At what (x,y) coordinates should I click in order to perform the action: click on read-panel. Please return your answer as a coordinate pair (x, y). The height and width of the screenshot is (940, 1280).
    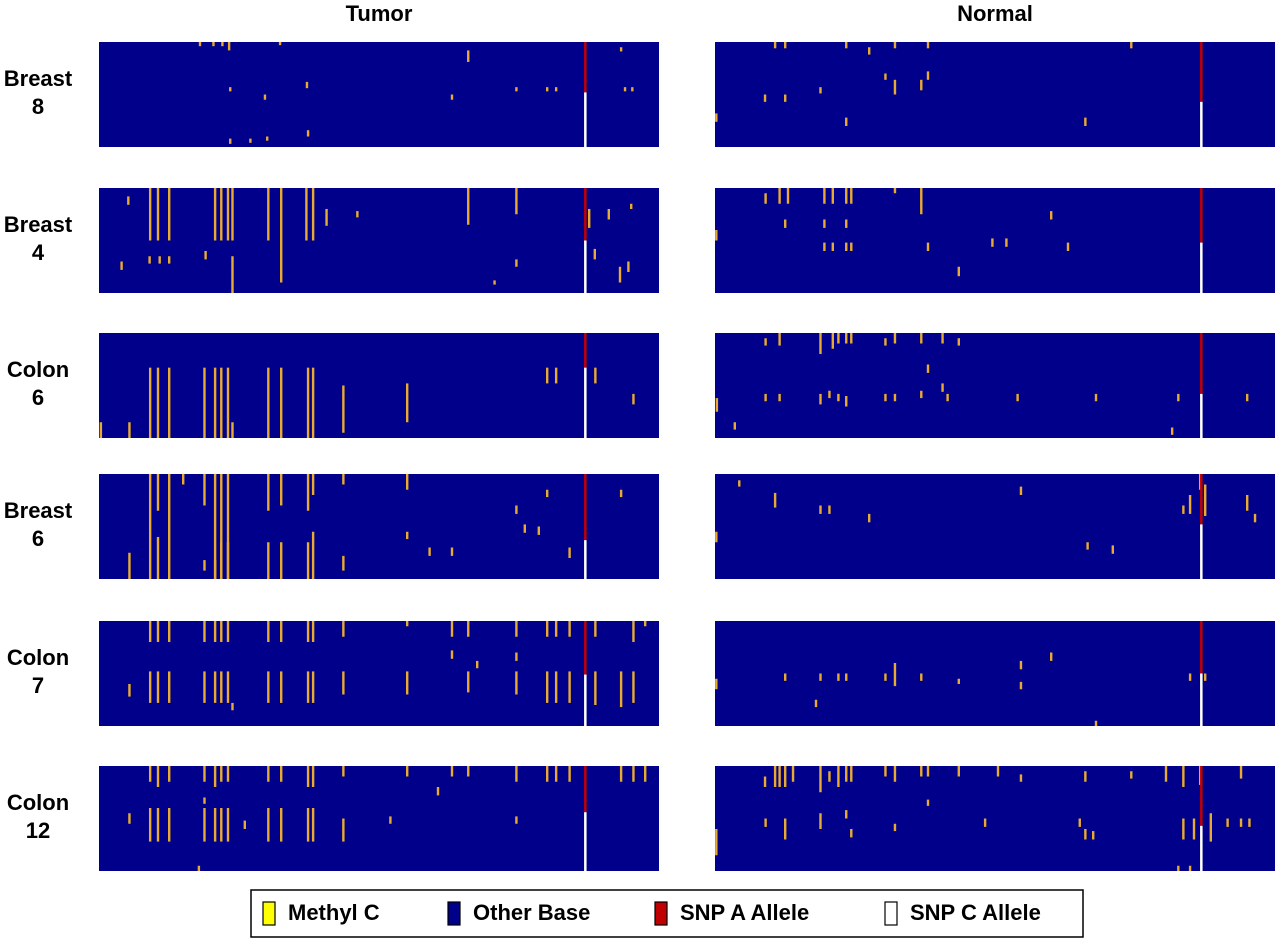
    Looking at the image, I should click on (995, 94).